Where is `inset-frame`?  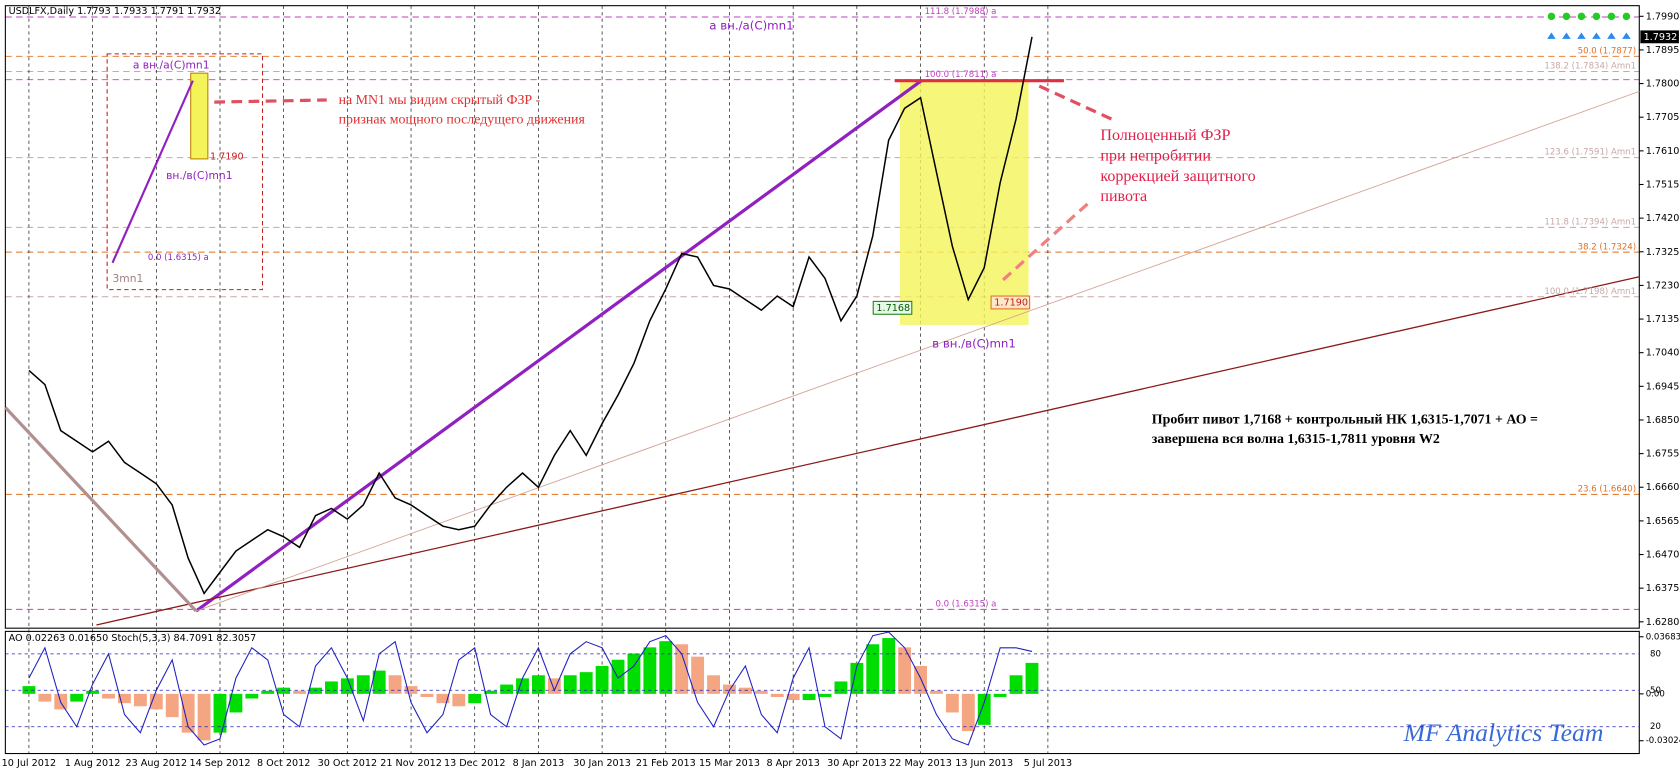 inset-frame is located at coordinates (185, 172).